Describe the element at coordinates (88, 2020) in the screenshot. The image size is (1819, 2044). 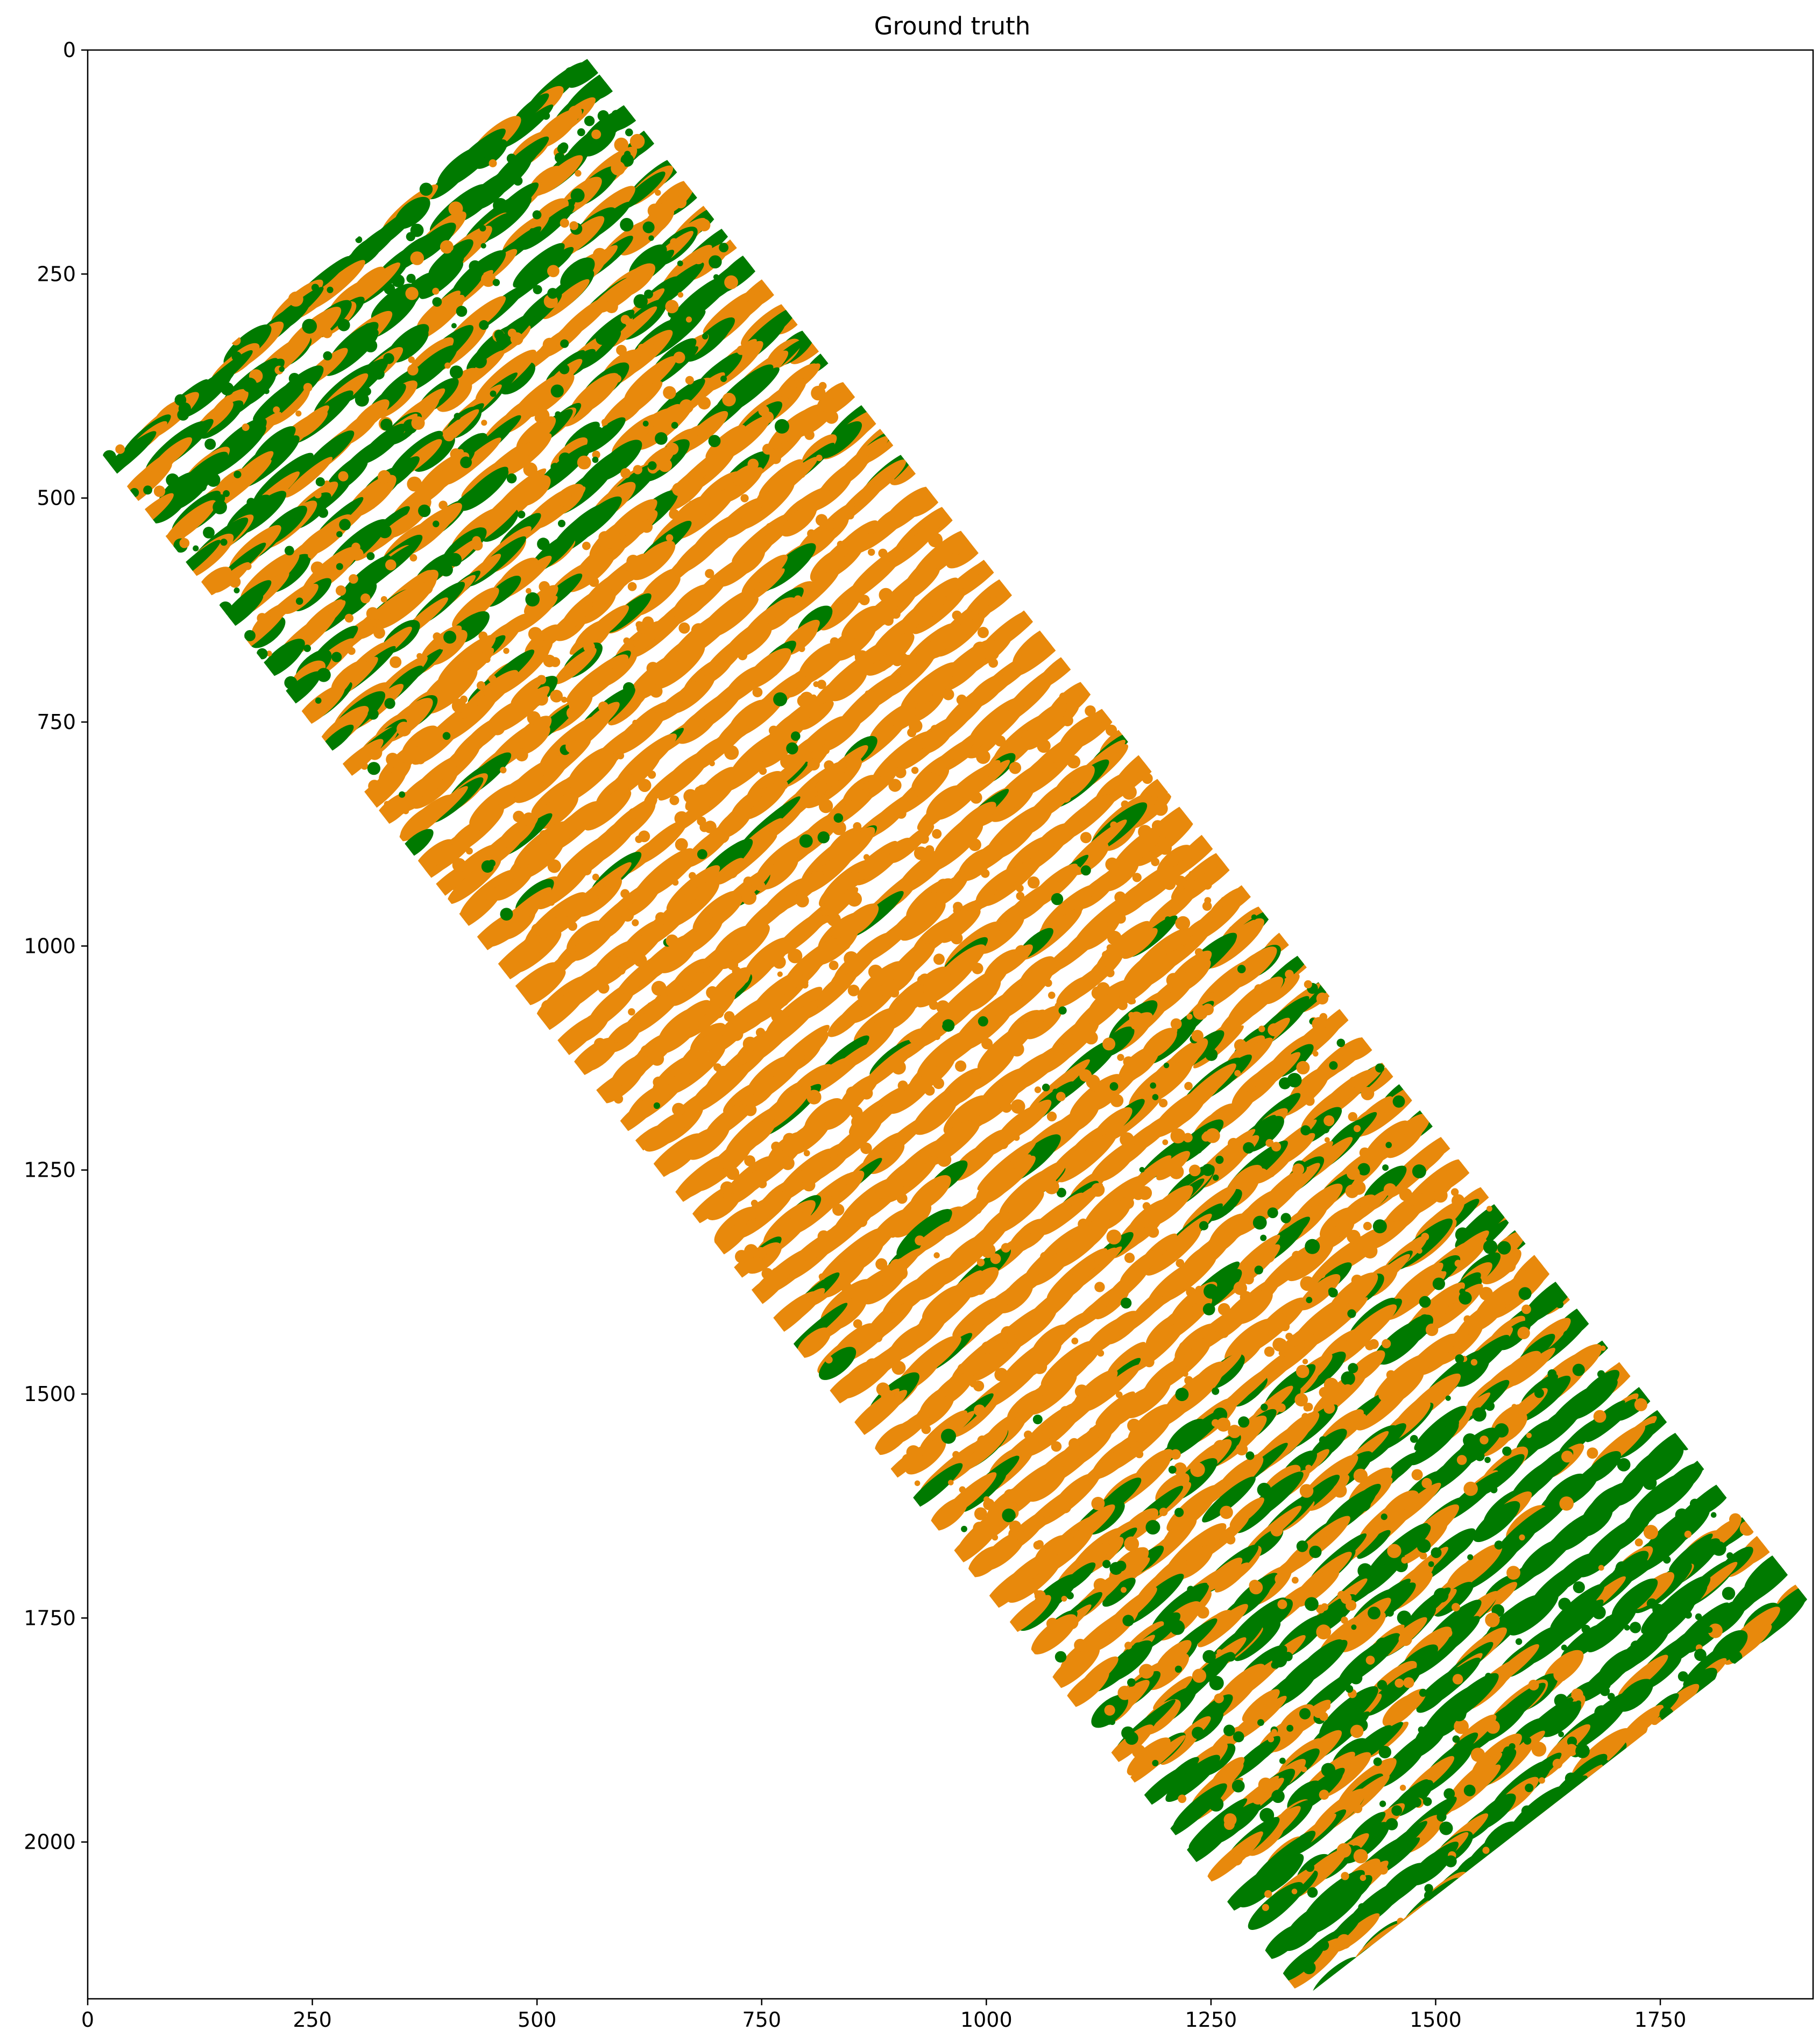
I see `x-tick-label: 0` at that location.